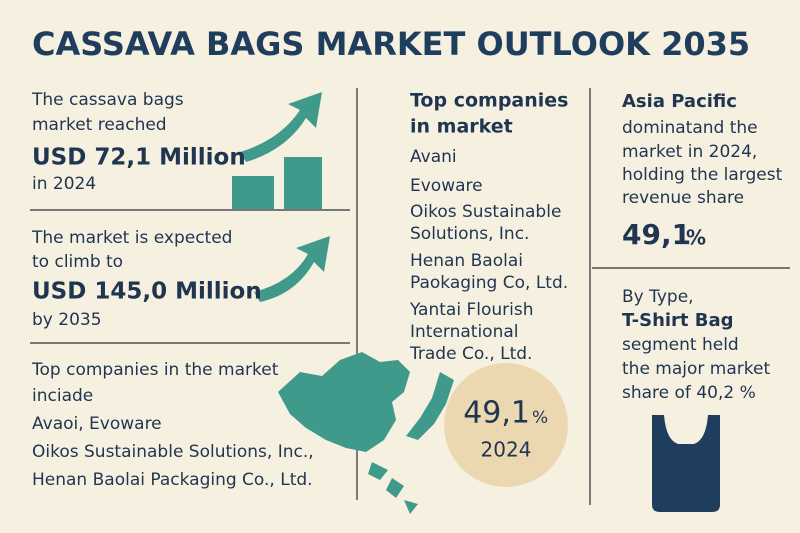  Describe the element at coordinates (683, 198) in the screenshot. I see `text: revenue share` at that location.